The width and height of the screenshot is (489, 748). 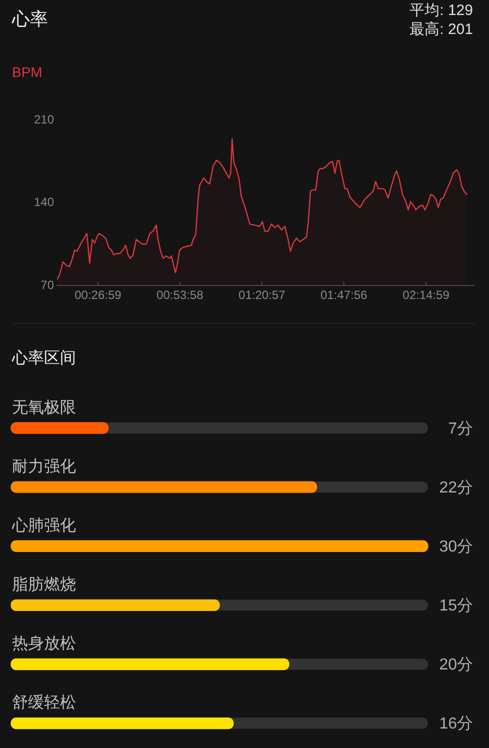 What do you see at coordinates (456, 665) in the screenshot?
I see `data-label: 20分` at bounding box center [456, 665].